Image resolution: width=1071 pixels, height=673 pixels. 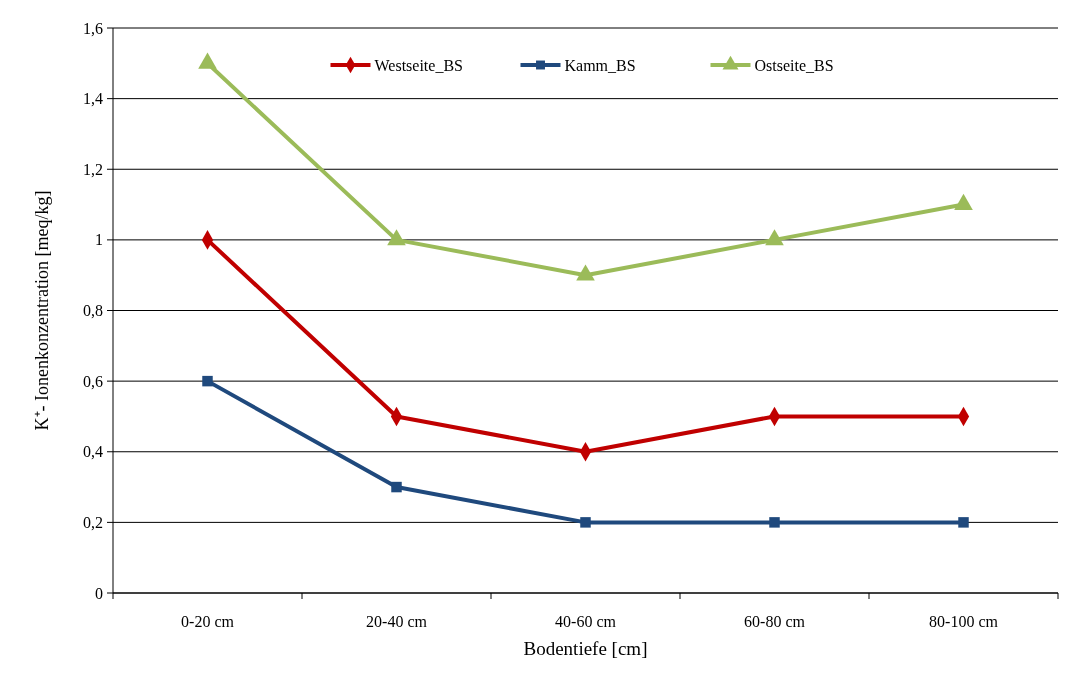 What do you see at coordinates (585, 648) in the screenshot?
I see `x-axis-title: Bodentiefe [cm]` at bounding box center [585, 648].